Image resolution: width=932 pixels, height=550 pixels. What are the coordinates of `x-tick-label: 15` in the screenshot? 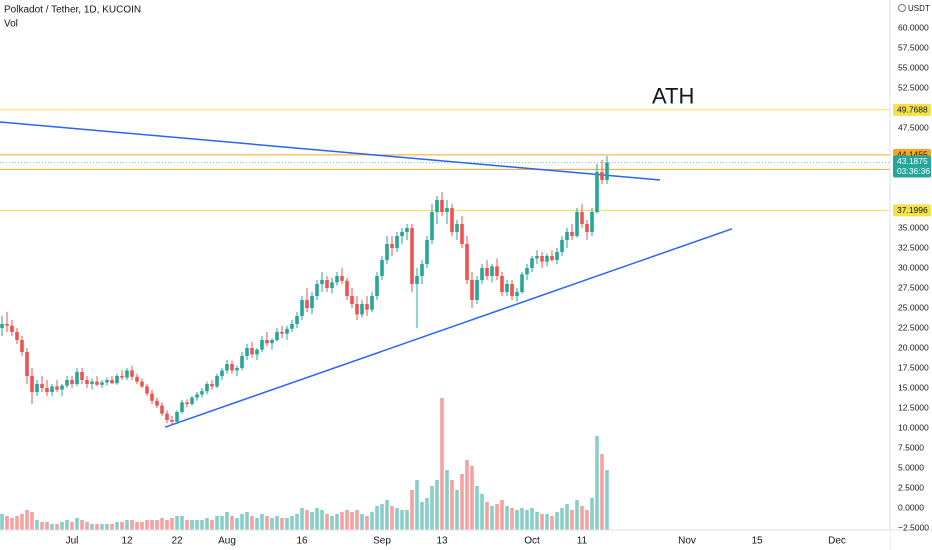 It's located at (757, 541).